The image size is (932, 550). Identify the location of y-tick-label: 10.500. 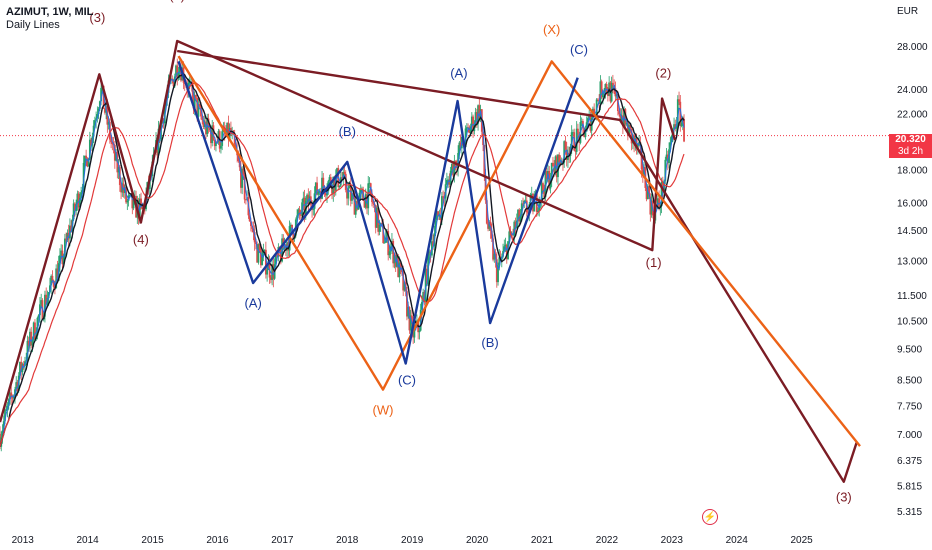
(912, 321).